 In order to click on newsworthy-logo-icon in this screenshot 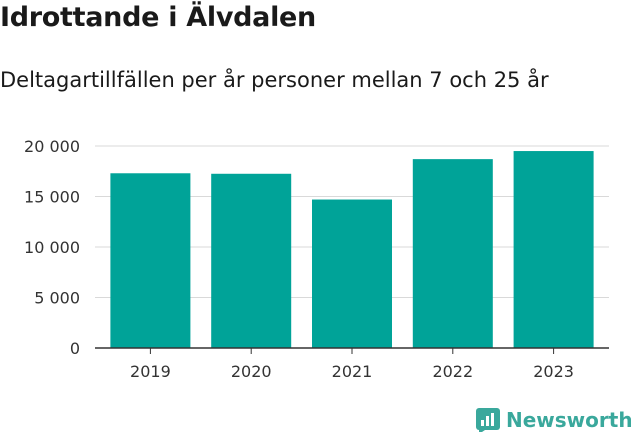, I will do `click(488, 420)`.